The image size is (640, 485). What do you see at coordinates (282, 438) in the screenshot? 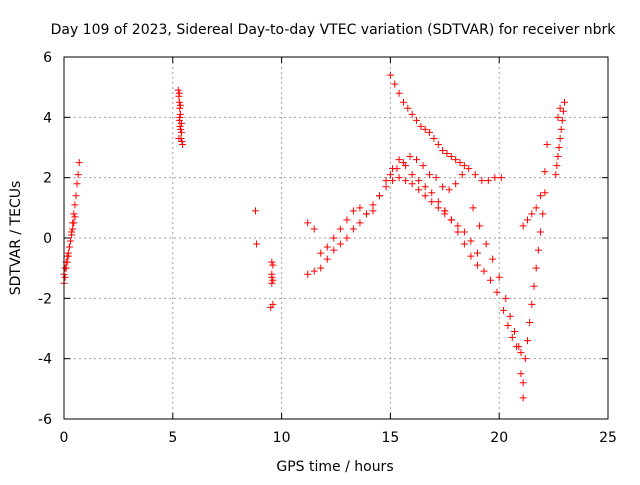
I see `x-tick-label: 10` at bounding box center [282, 438].